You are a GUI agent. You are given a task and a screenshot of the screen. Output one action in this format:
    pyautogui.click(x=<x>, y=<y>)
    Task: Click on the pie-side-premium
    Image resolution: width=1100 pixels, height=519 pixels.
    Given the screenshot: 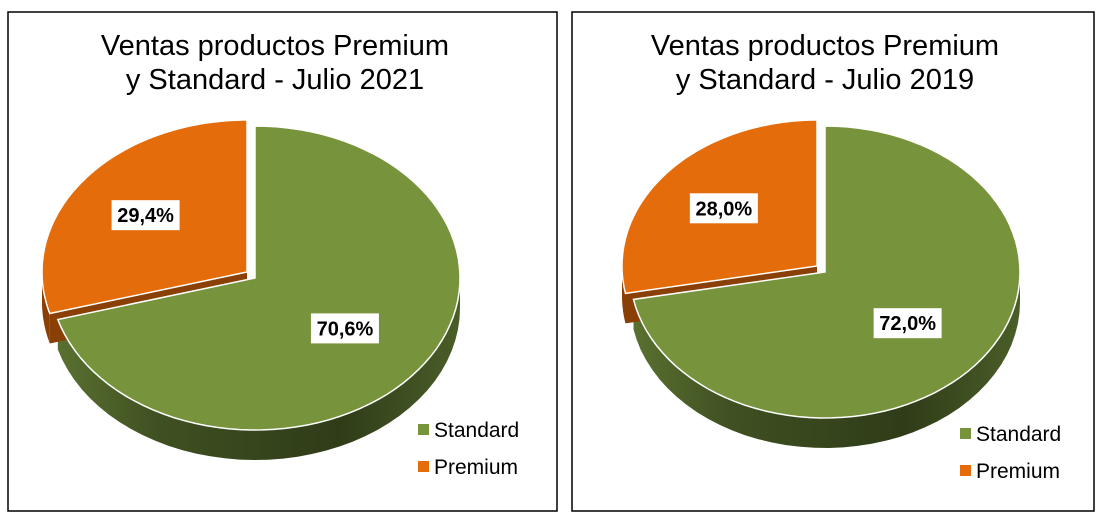 What is the action you would take?
    pyautogui.click(x=46, y=308)
    